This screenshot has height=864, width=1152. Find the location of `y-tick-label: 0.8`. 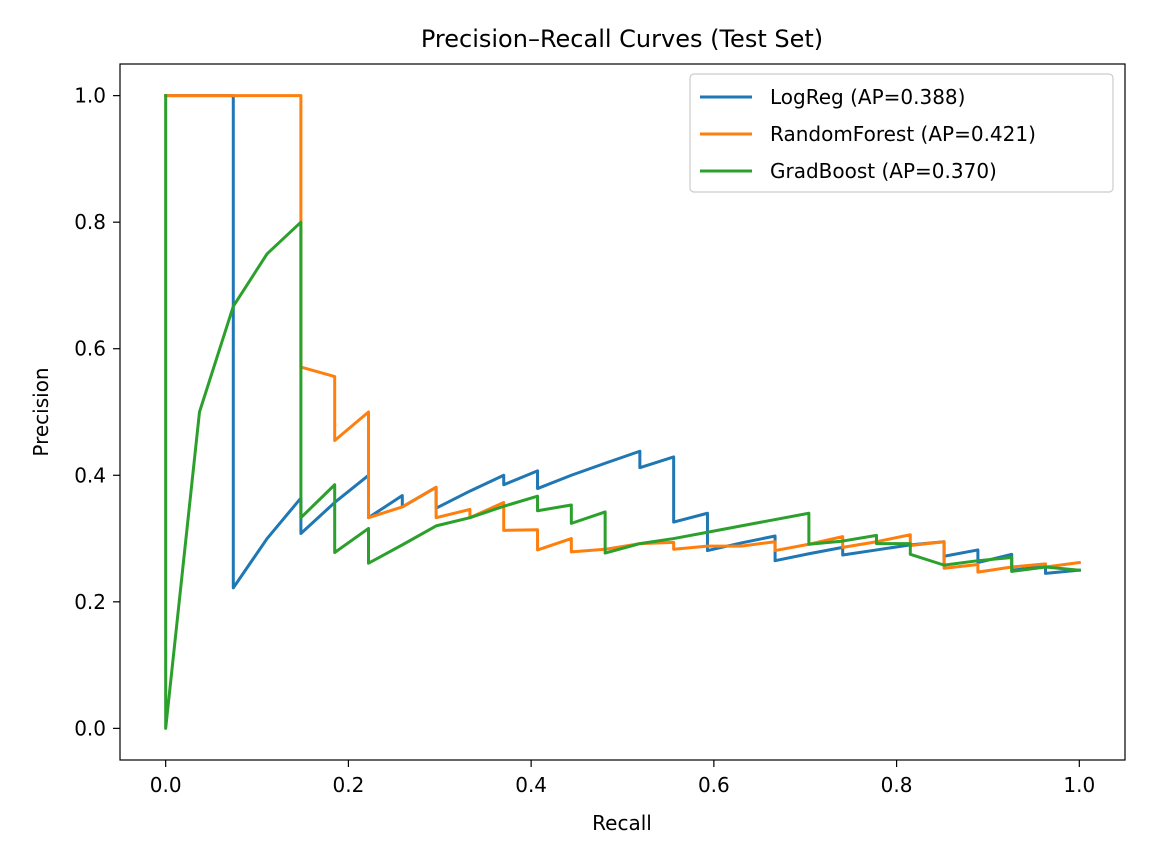

y-tick-label: 0.8 is located at coordinates (90, 222).